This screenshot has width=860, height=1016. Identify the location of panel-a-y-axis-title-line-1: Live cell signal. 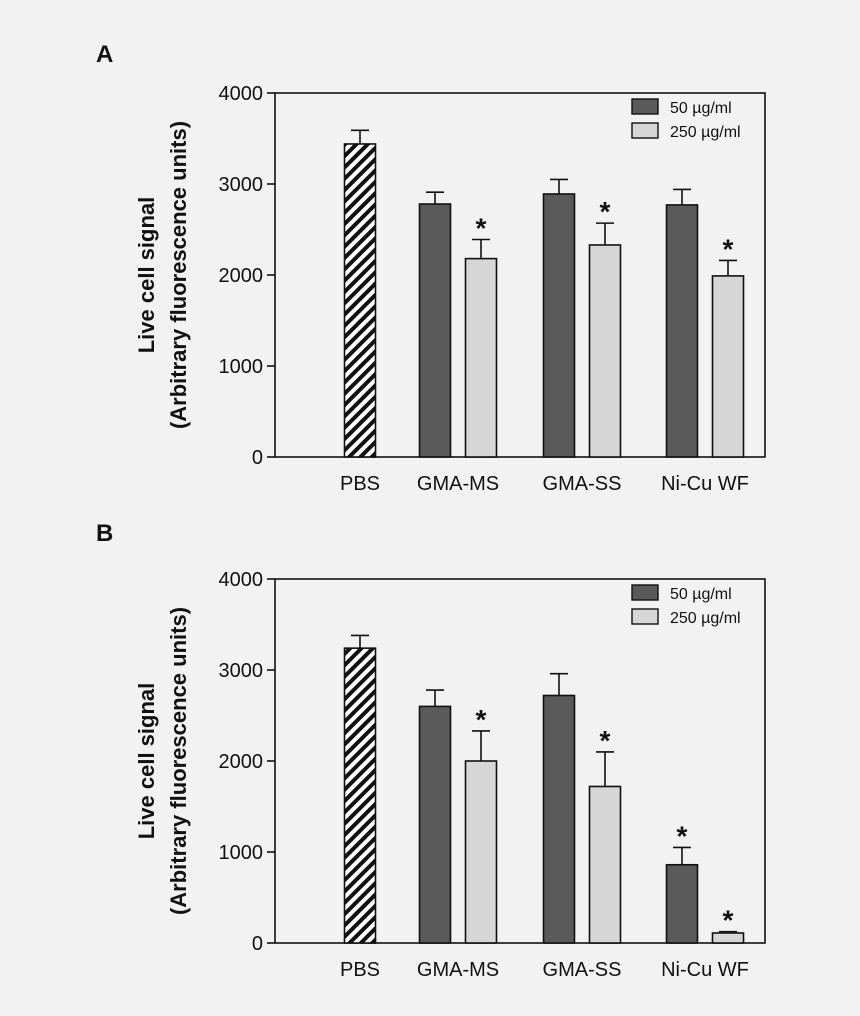
(146, 275).